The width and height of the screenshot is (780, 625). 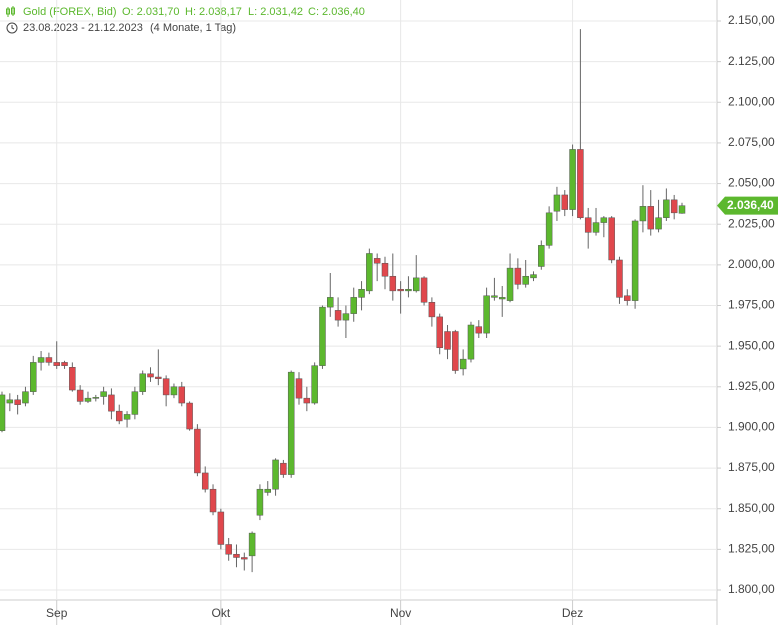 What do you see at coordinates (12, 28) in the screenshot?
I see `clock-icon` at bounding box center [12, 28].